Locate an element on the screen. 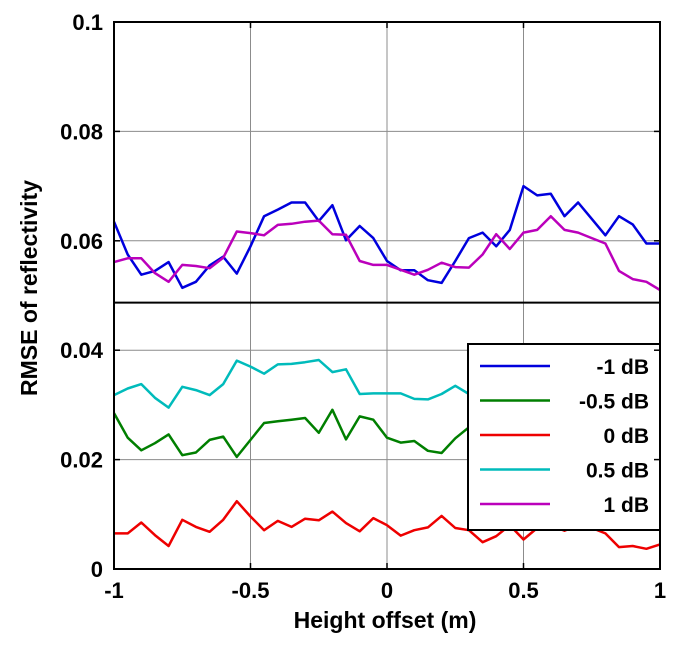 This screenshot has height=652, width=684. x-tick-label: 0.5 is located at coordinates (523, 590).